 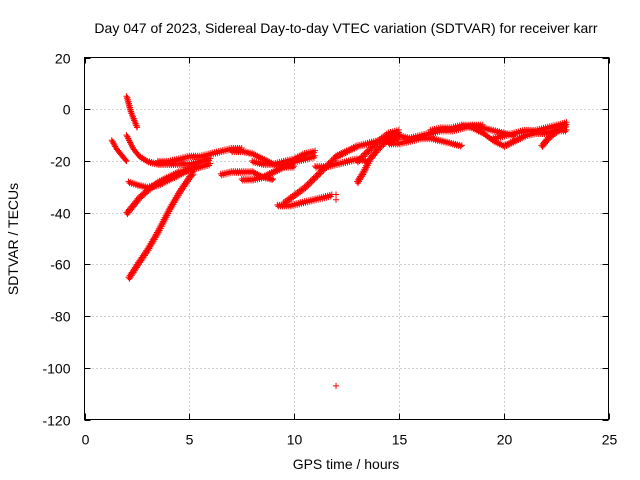 I want to click on y-axis-label: SDTVAR / TECUs, so click(x=13, y=239).